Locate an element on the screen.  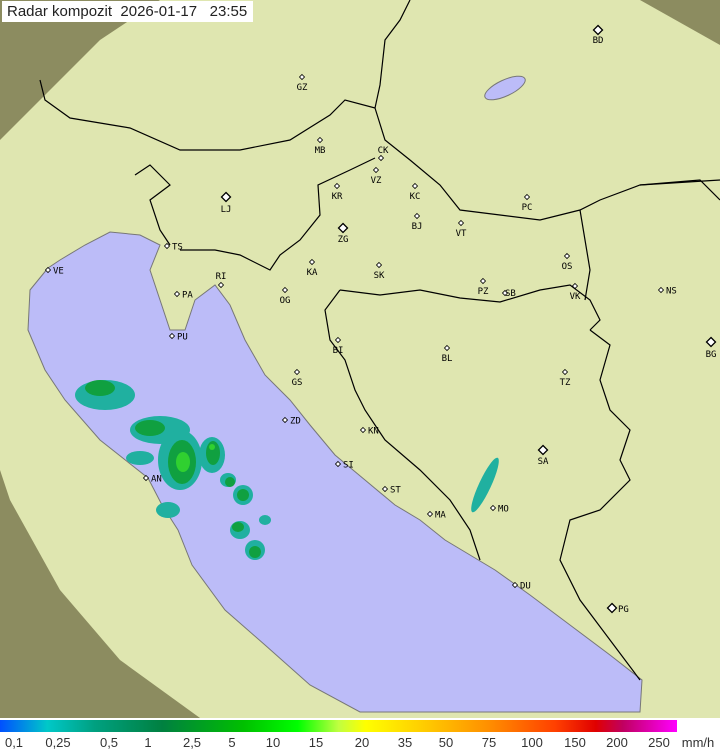
city-label-kr: KR is located at coordinates (337, 197).